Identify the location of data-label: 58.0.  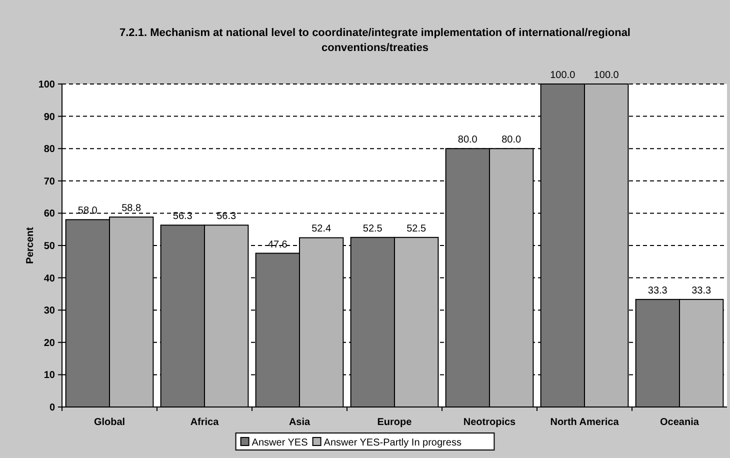
(88, 211).